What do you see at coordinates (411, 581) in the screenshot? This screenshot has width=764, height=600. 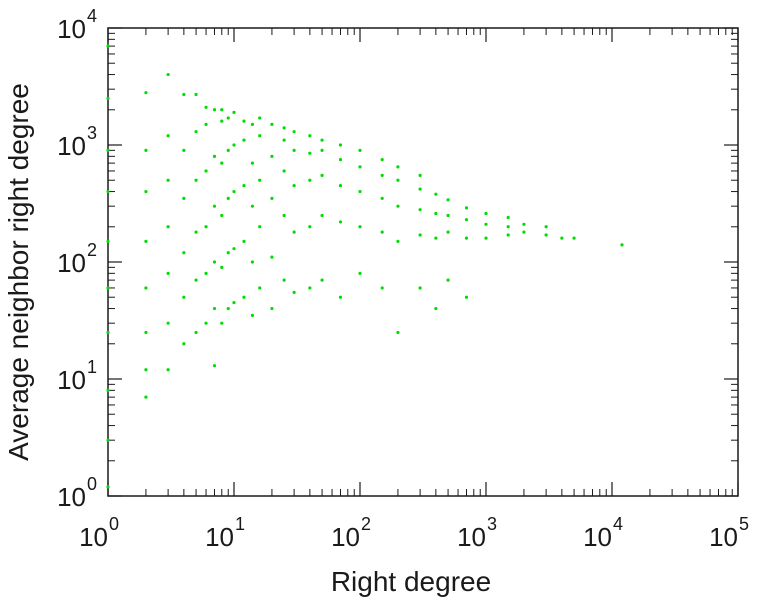 I see `x-axis-title: Right degree` at bounding box center [411, 581].